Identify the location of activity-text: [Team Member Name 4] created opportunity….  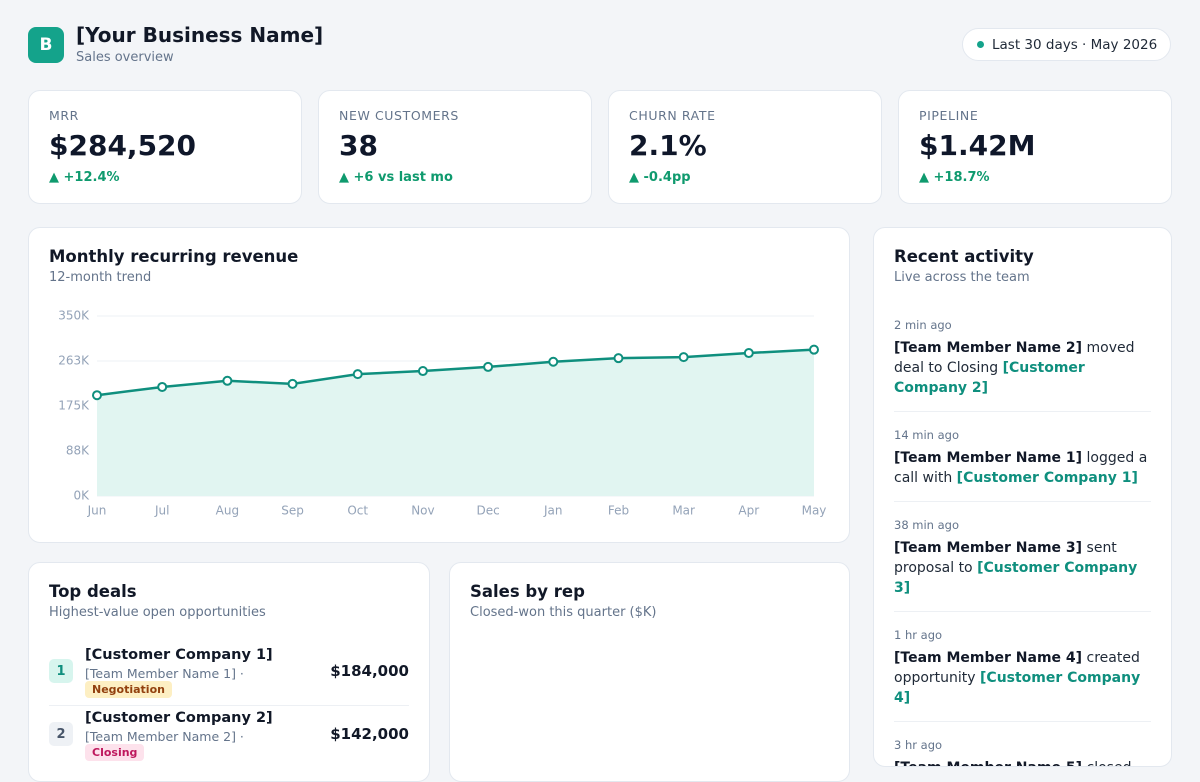
(1022, 678).